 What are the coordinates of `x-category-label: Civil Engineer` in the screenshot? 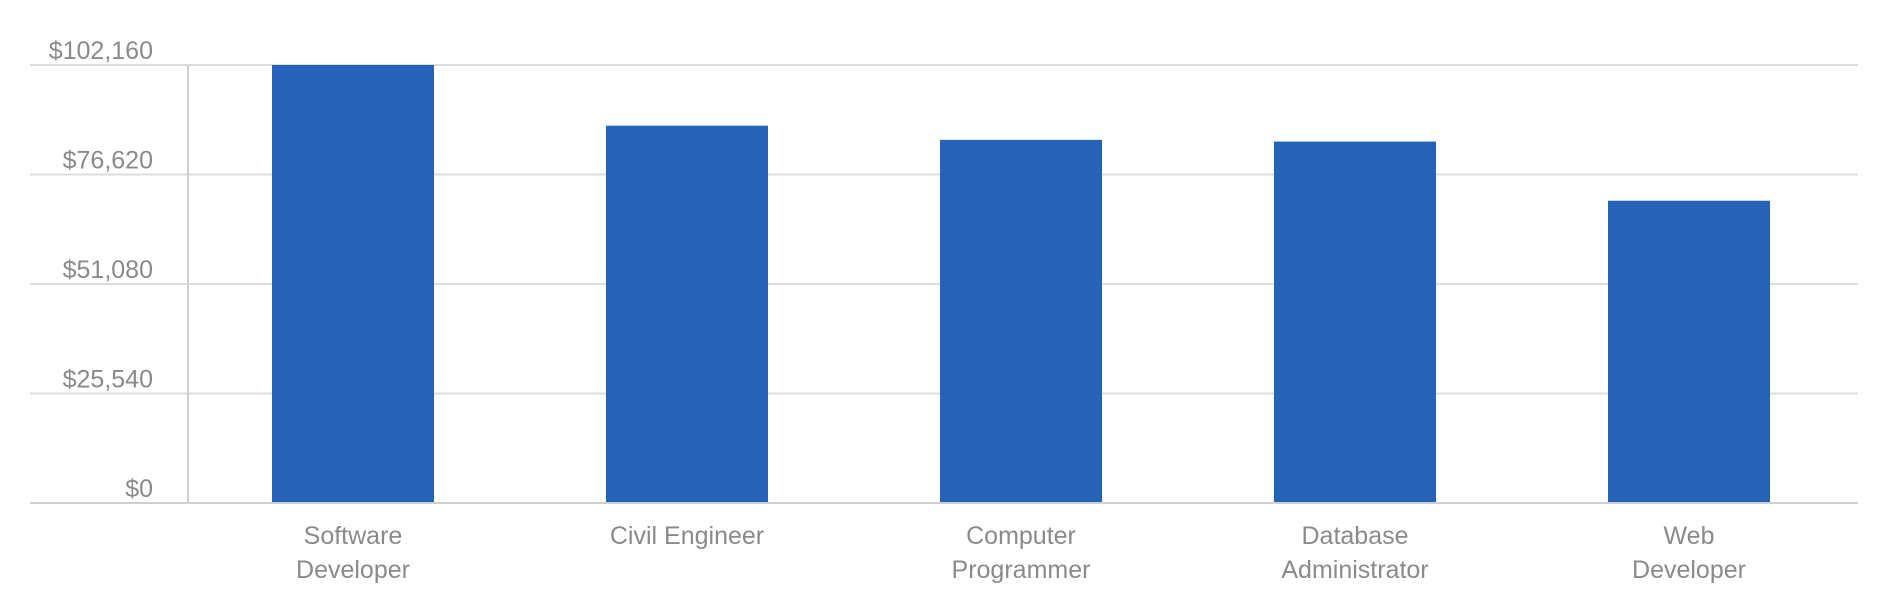 It's located at (687, 536).